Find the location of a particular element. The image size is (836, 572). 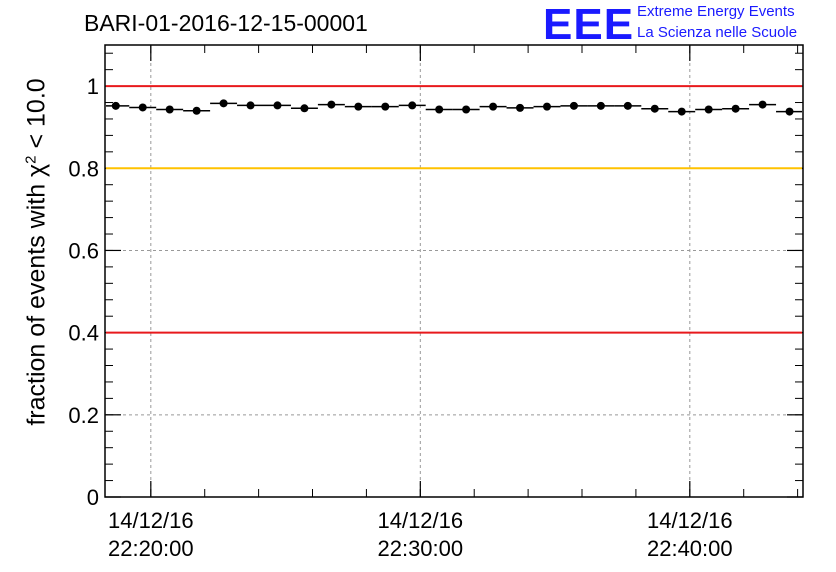

y-axis-label-sup: 2 is located at coordinates (31, 159).